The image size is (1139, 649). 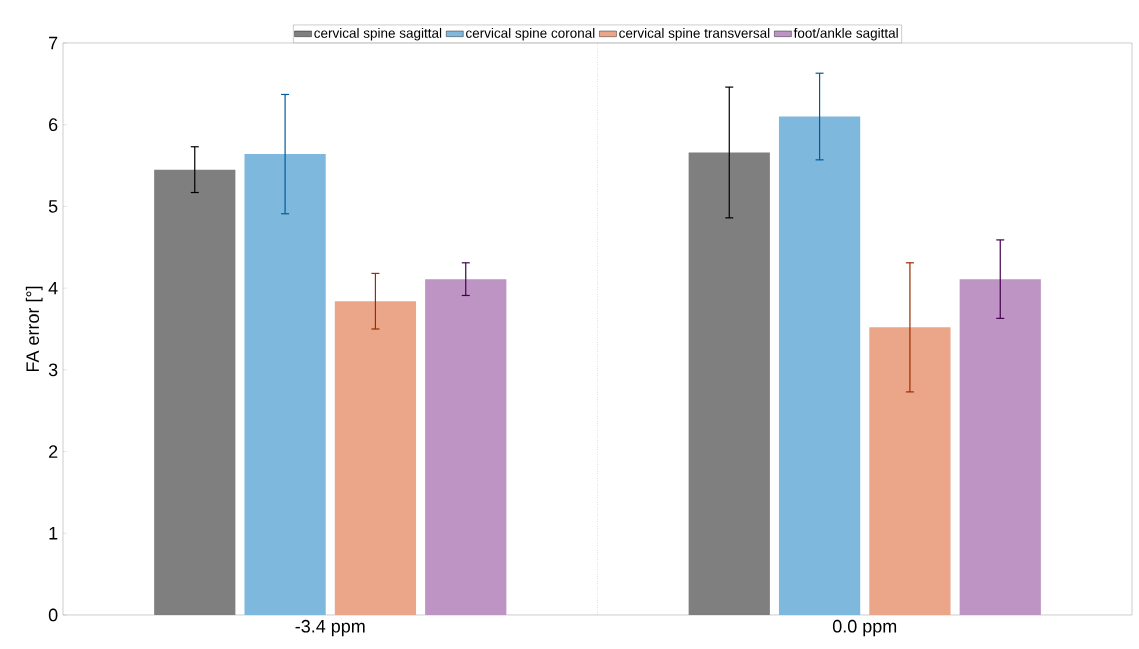 I want to click on y-tick-label: 7, so click(x=53, y=43).